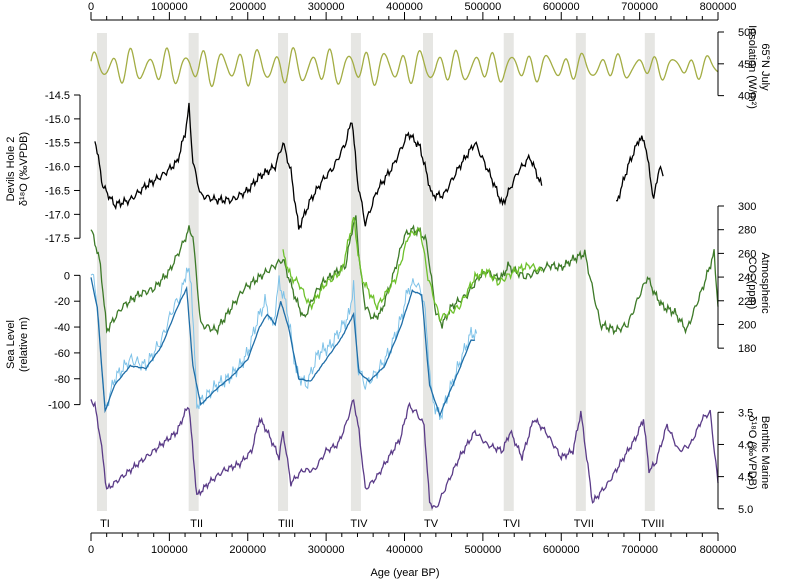 Image resolution: width=800 pixels, height=584 pixels. Describe the element at coordinates (747, 349) in the screenshot. I see `ytick-label-co2-0: 180` at that location.